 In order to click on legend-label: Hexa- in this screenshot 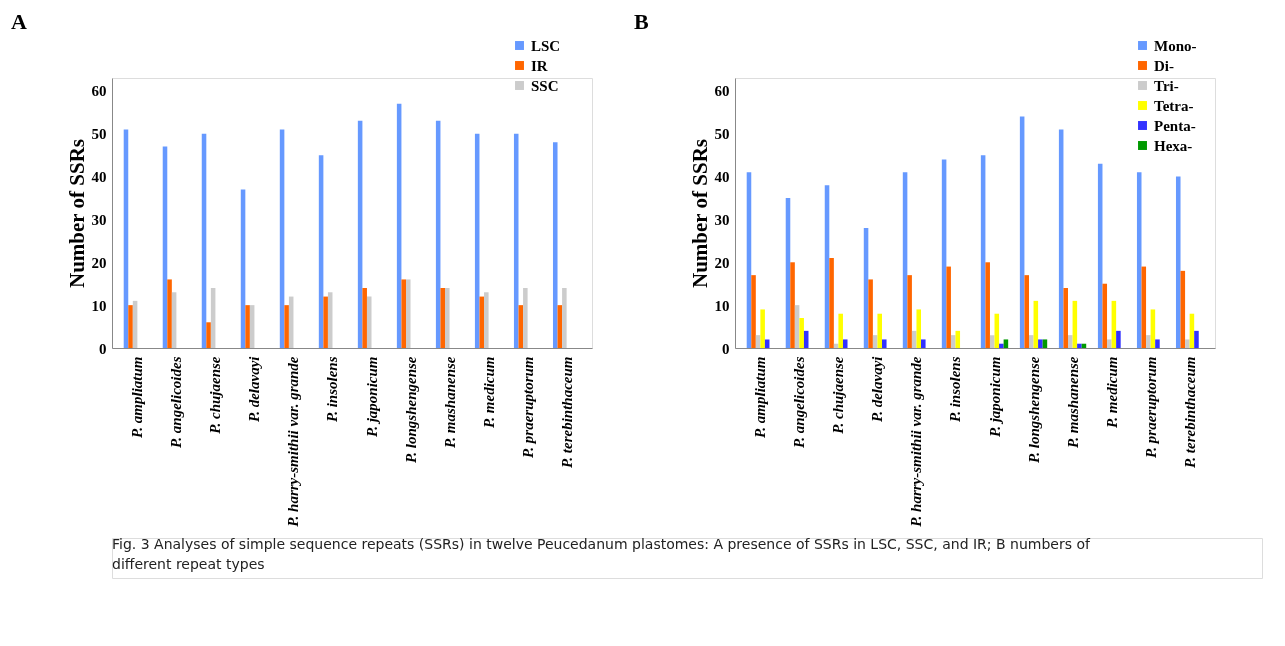, I will do `click(1173, 145)`.